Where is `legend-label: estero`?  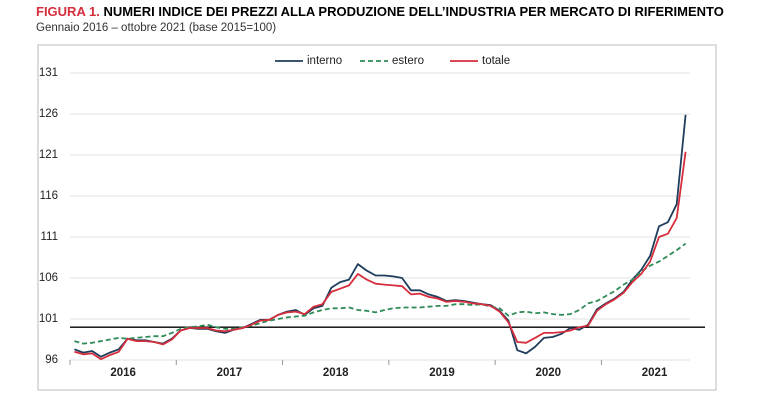 legend-label: estero is located at coordinates (408, 61).